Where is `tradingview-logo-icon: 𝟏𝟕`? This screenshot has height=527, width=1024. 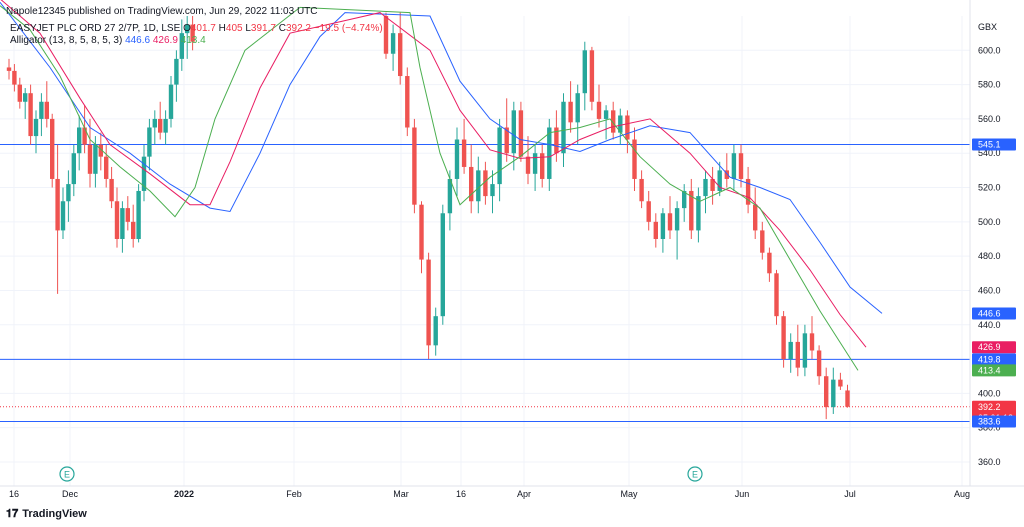
tradingview-logo-icon: 𝟏𝟕 is located at coordinates (12, 514).